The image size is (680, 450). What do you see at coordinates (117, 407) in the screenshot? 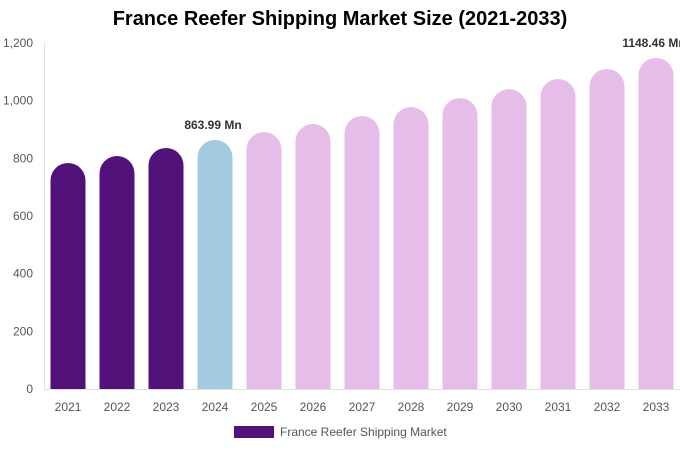
I see `x-tick-label: 2022` at bounding box center [117, 407].